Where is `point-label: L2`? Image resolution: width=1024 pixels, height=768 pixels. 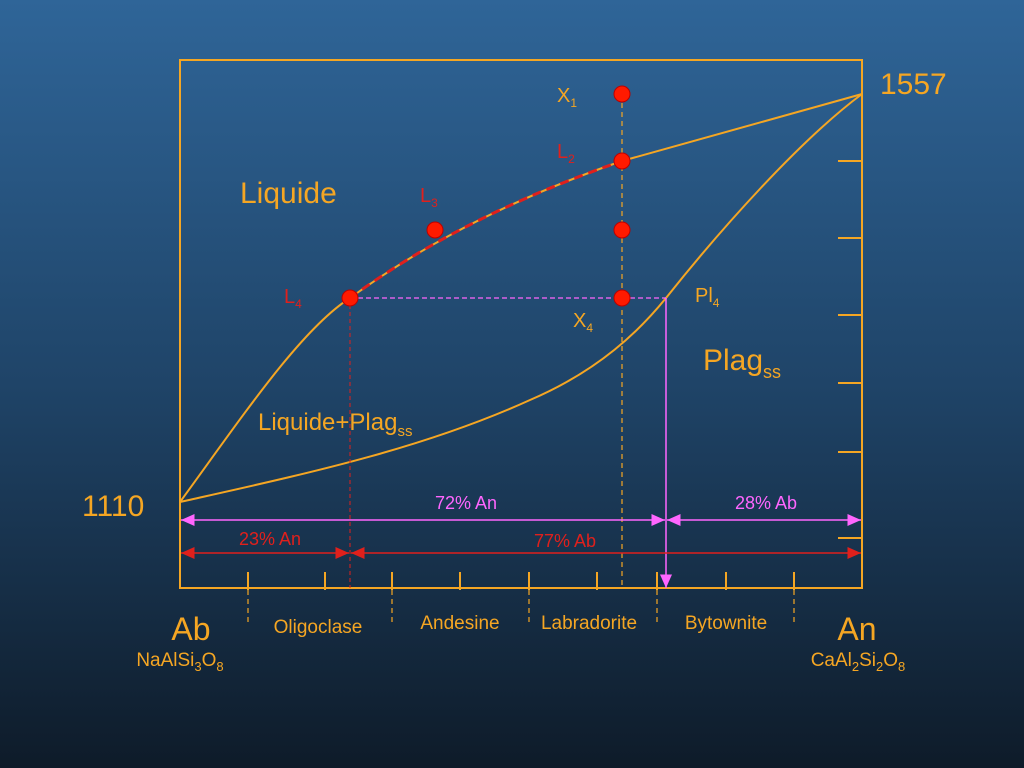 point-label: L2 is located at coordinates (566, 153).